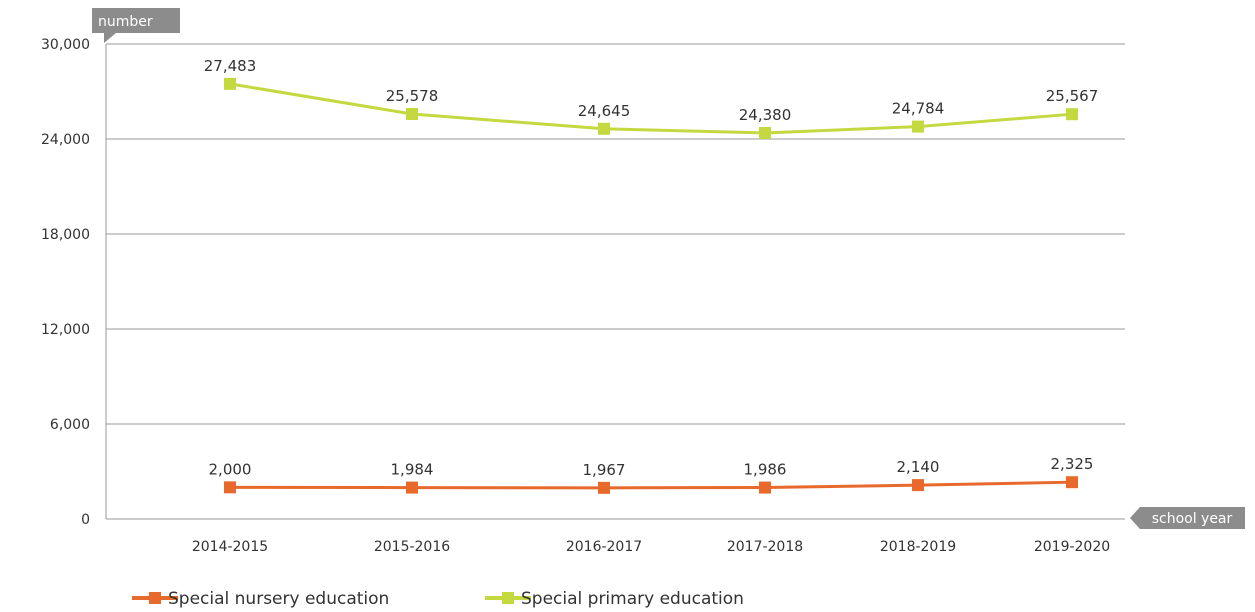 The height and width of the screenshot is (612, 1255). Describe the element at coordinates (918, 467) in the screenshot. I see `data-label: 2,140` at that location.